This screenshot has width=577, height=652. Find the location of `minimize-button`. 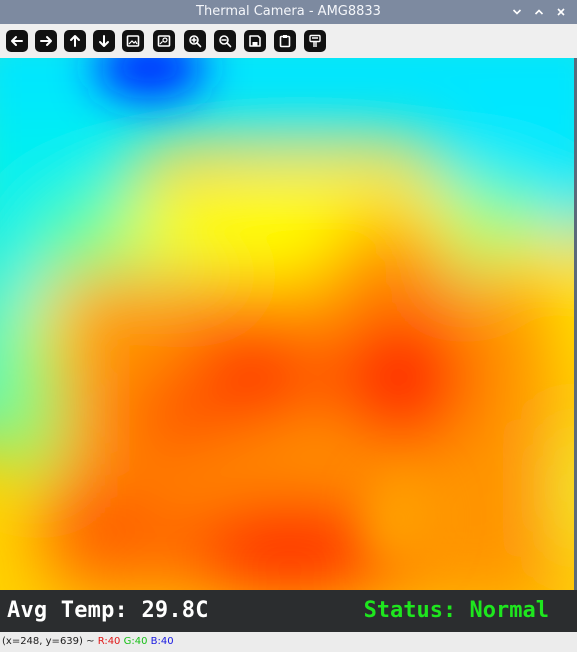

minimize-button is located at coordinates (517, 12).